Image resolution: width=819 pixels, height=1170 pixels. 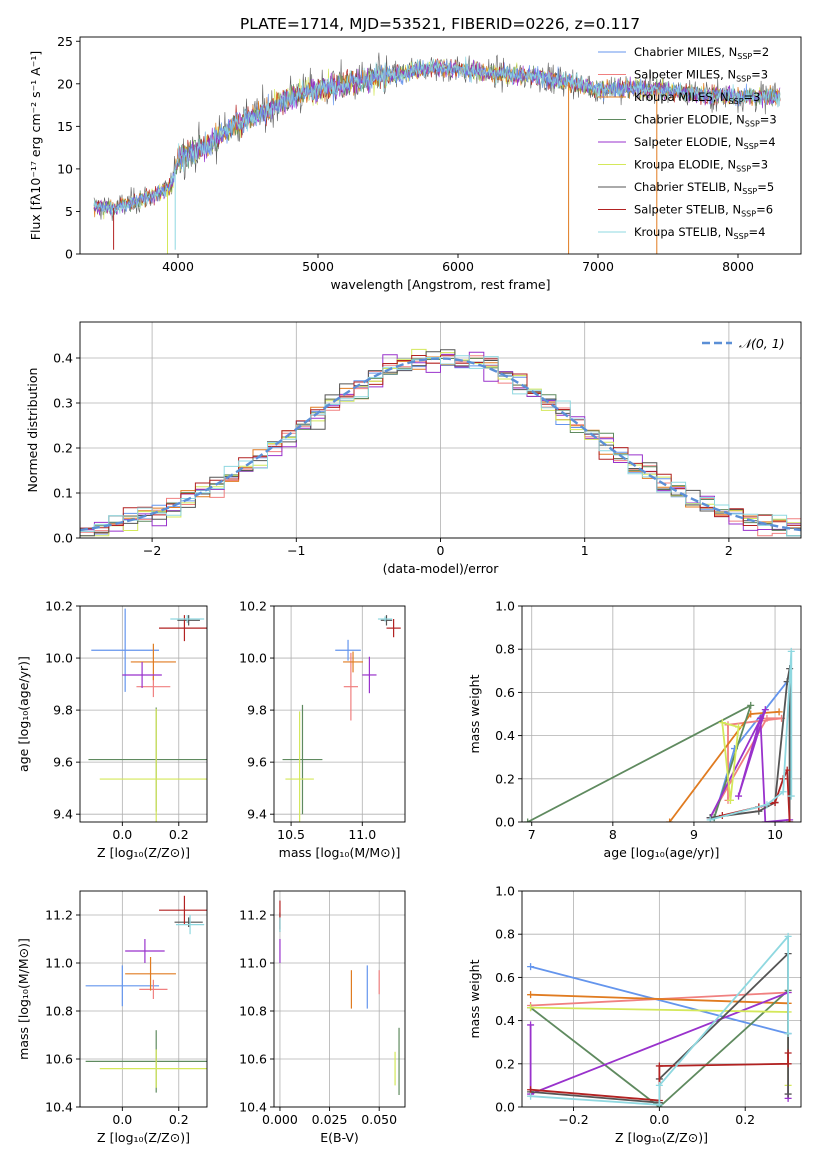 What do you see at coordinates (253, 1059) in the screenshot?
I see `y-tick-label: 10.6` at bounding box center [253, 1059].